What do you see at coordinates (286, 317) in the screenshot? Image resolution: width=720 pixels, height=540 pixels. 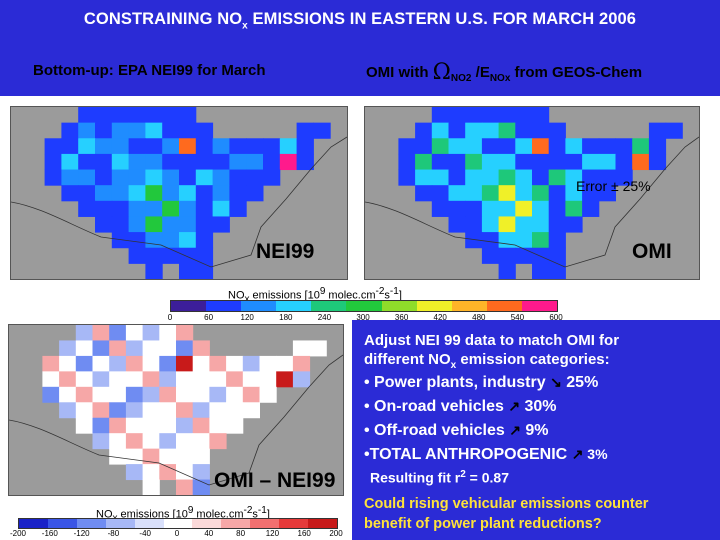 I see `colorbar-tick-label: 180` at bounding box center [286, 317].